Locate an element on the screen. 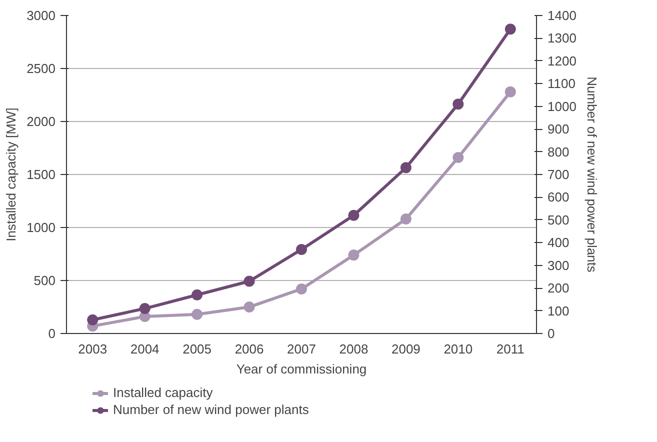 This screenshot has width=657, height=442. x-tick-label: 2010 is located at coordinates (458, 349).